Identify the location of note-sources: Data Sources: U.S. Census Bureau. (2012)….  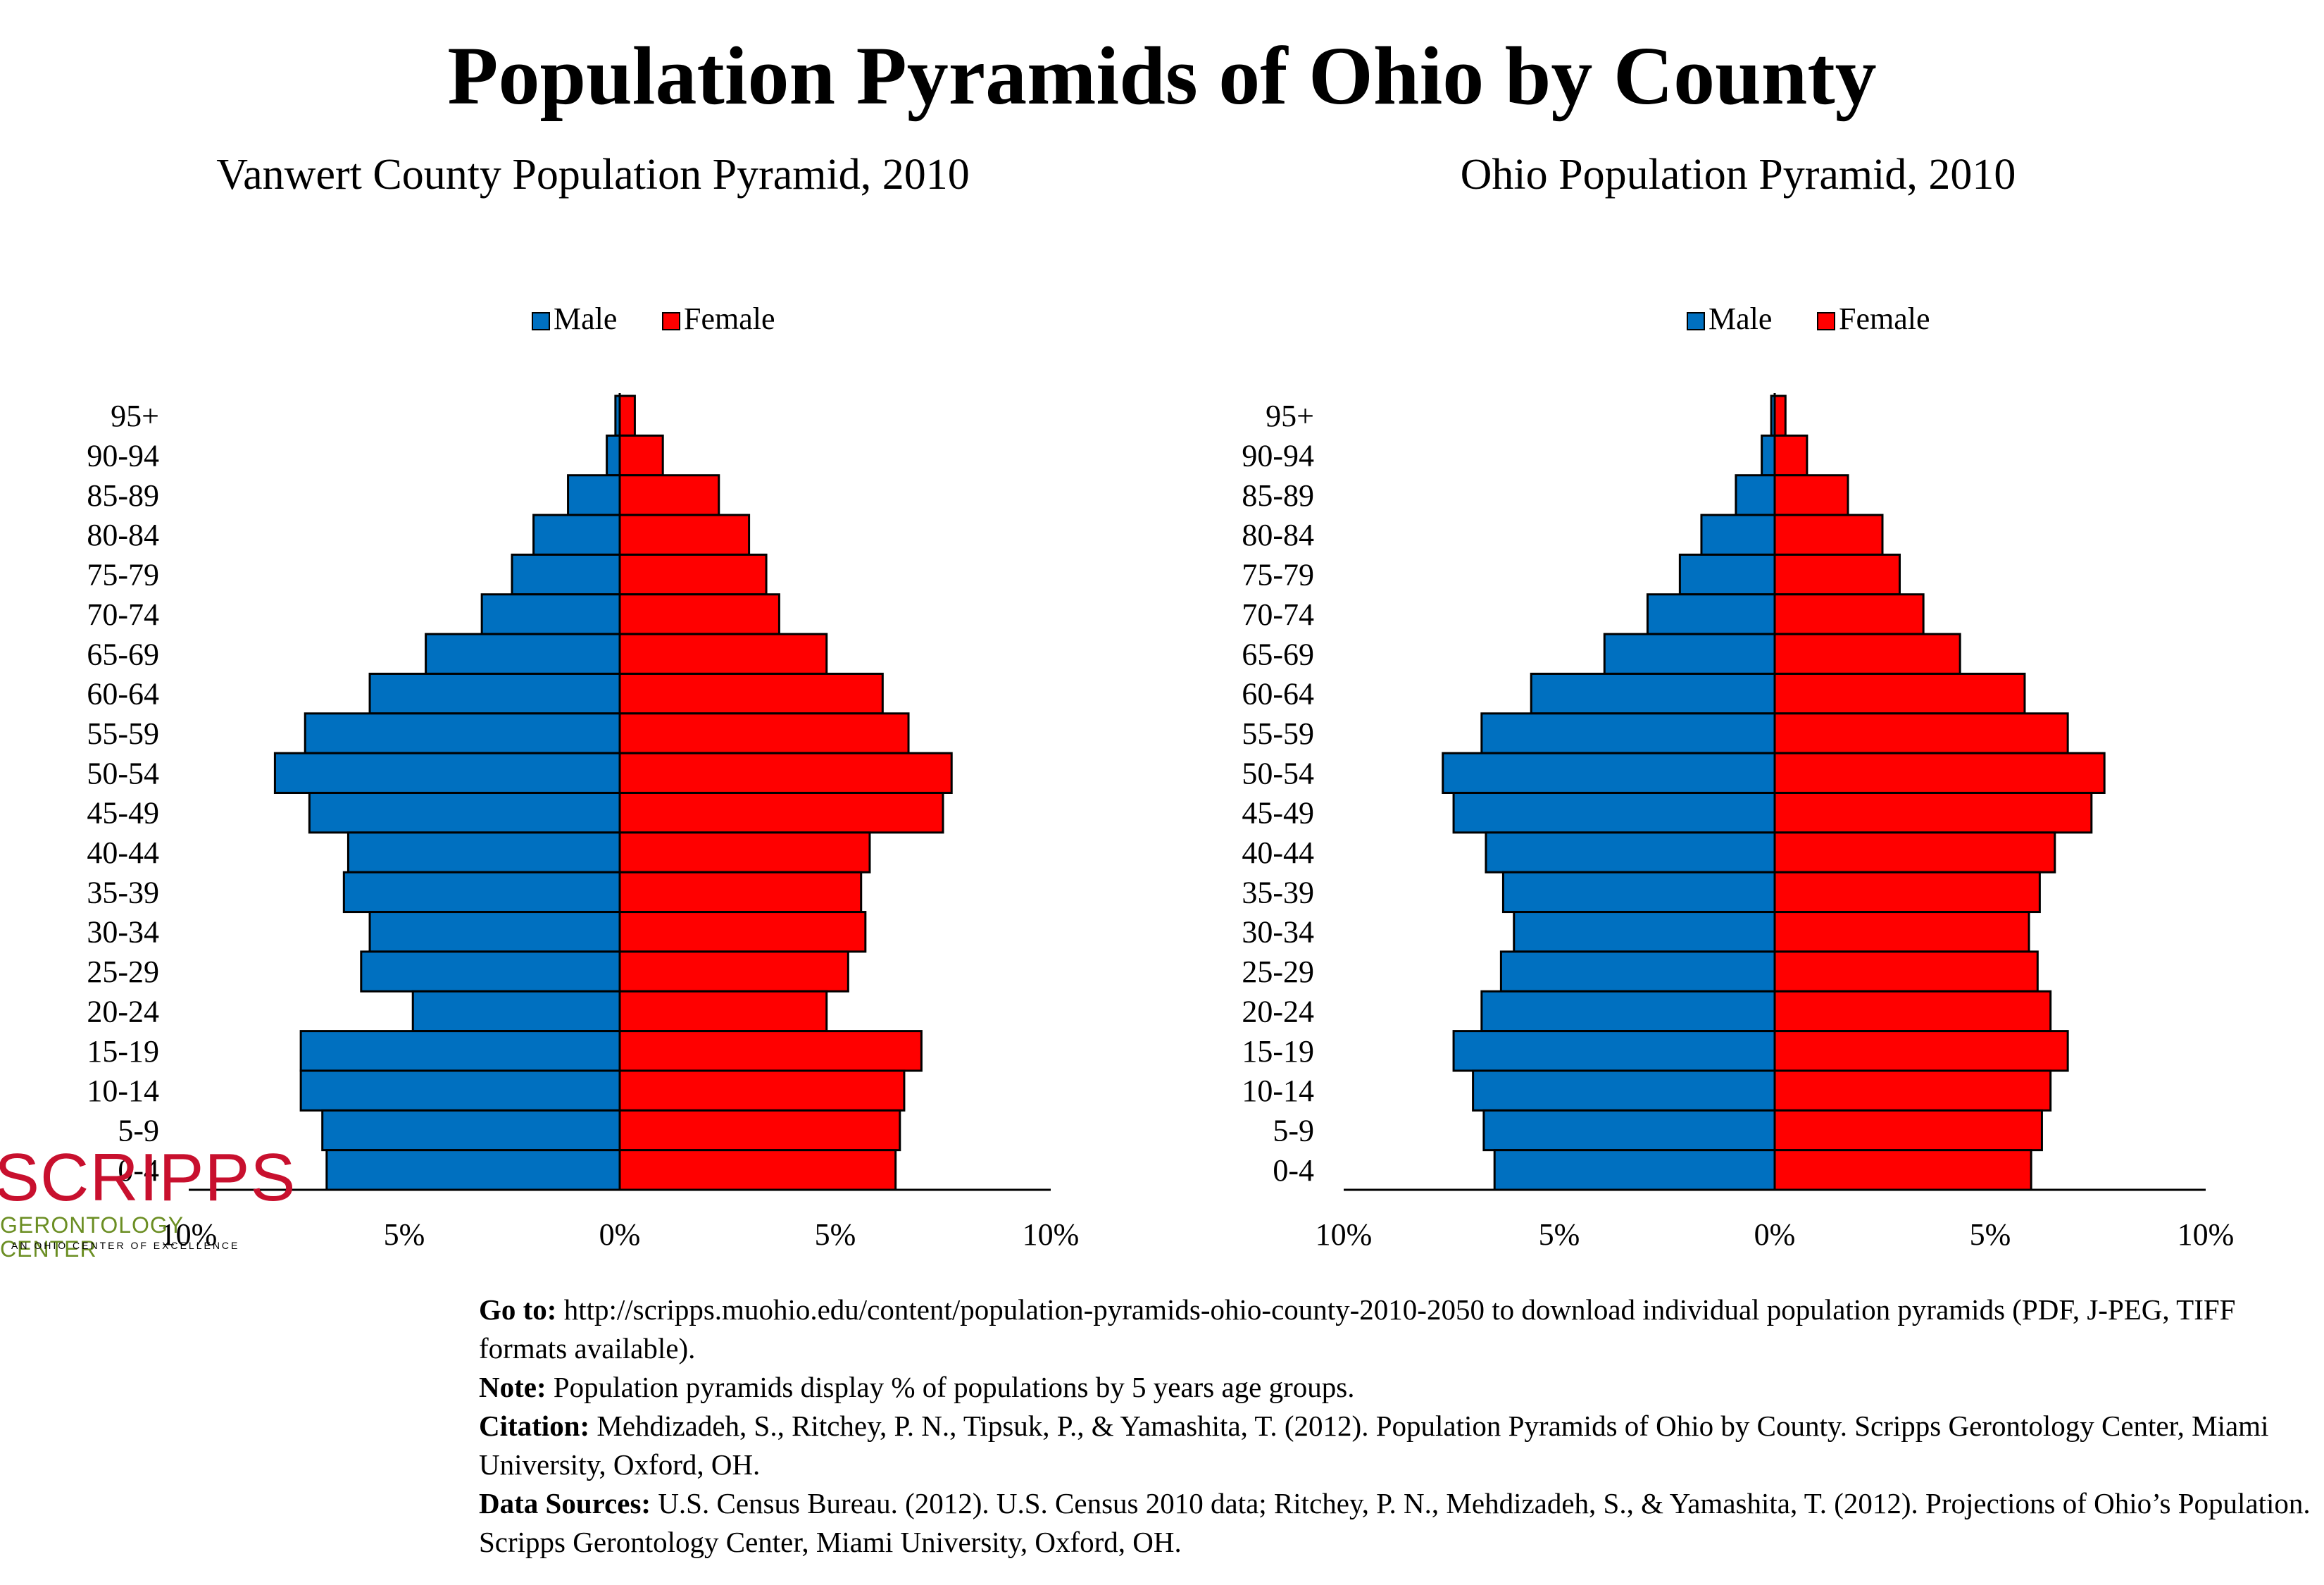
(1398, 1523).